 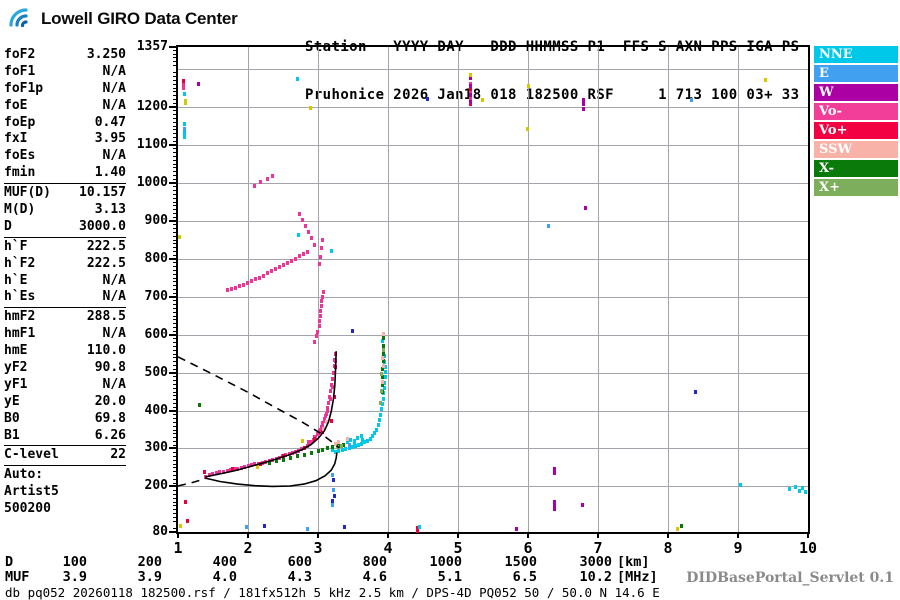 What do you see at coordinates (318, 548) in the screenshot?
I see `x-axis-tick-label: 3` at bounding box center [318, 548].